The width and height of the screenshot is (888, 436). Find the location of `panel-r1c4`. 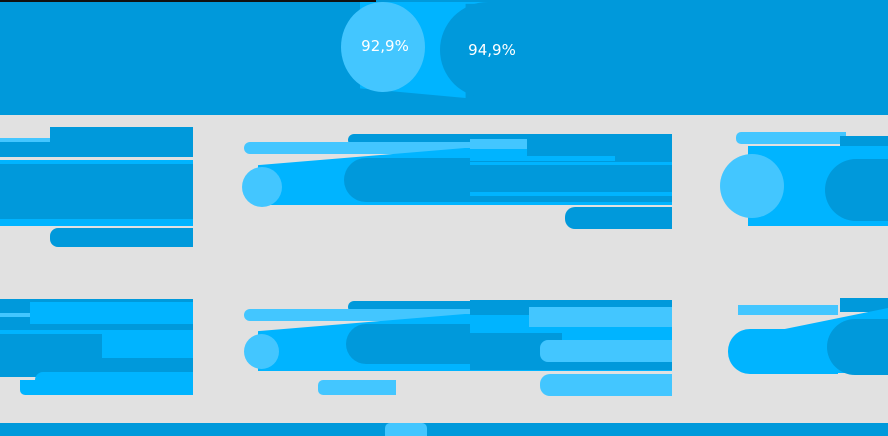

panel-r1c4 is located at coordinates (803, 178).